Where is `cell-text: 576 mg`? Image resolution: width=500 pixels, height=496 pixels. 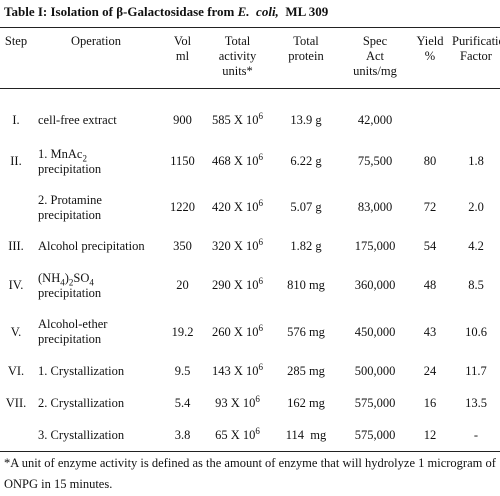
cell-text: 576 mg is located at coordinates (306, 331).